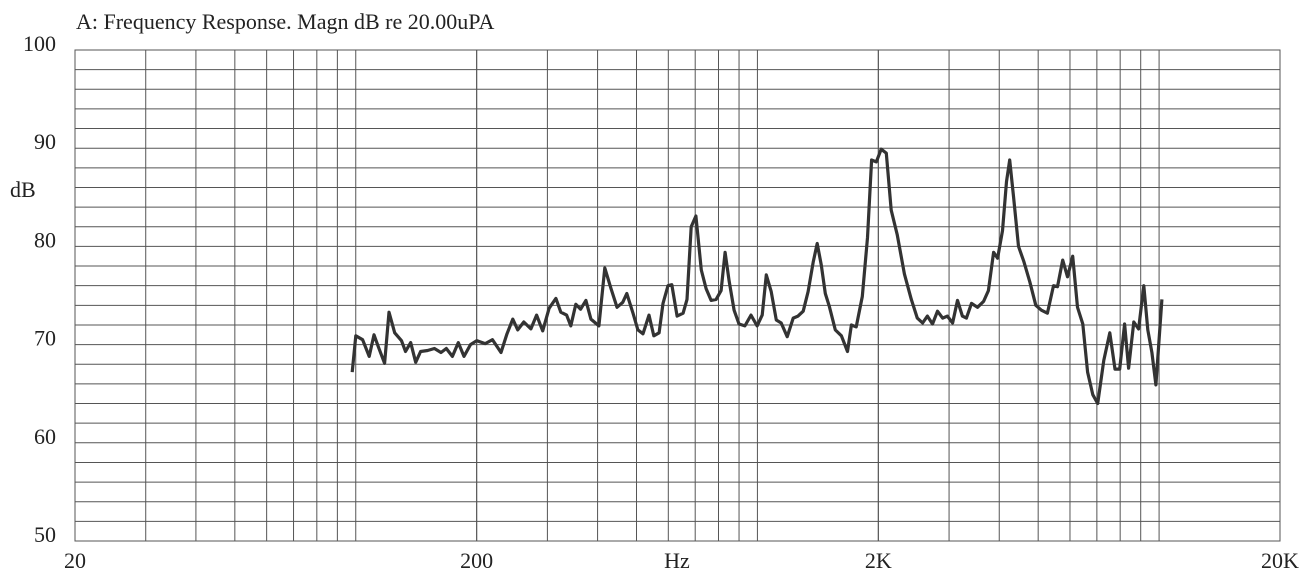  Describe the element at coordinates (1280, 560) in the screenshot. I see `x-tick-label: 20K` at that location.